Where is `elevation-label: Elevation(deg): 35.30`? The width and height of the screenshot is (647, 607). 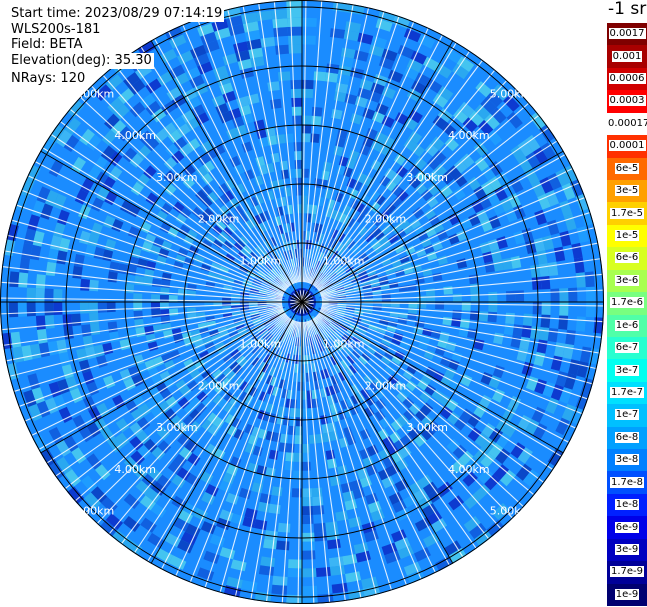
elevation-label: Elevation(deg): 35.30 is located at coordinates (82, 61).